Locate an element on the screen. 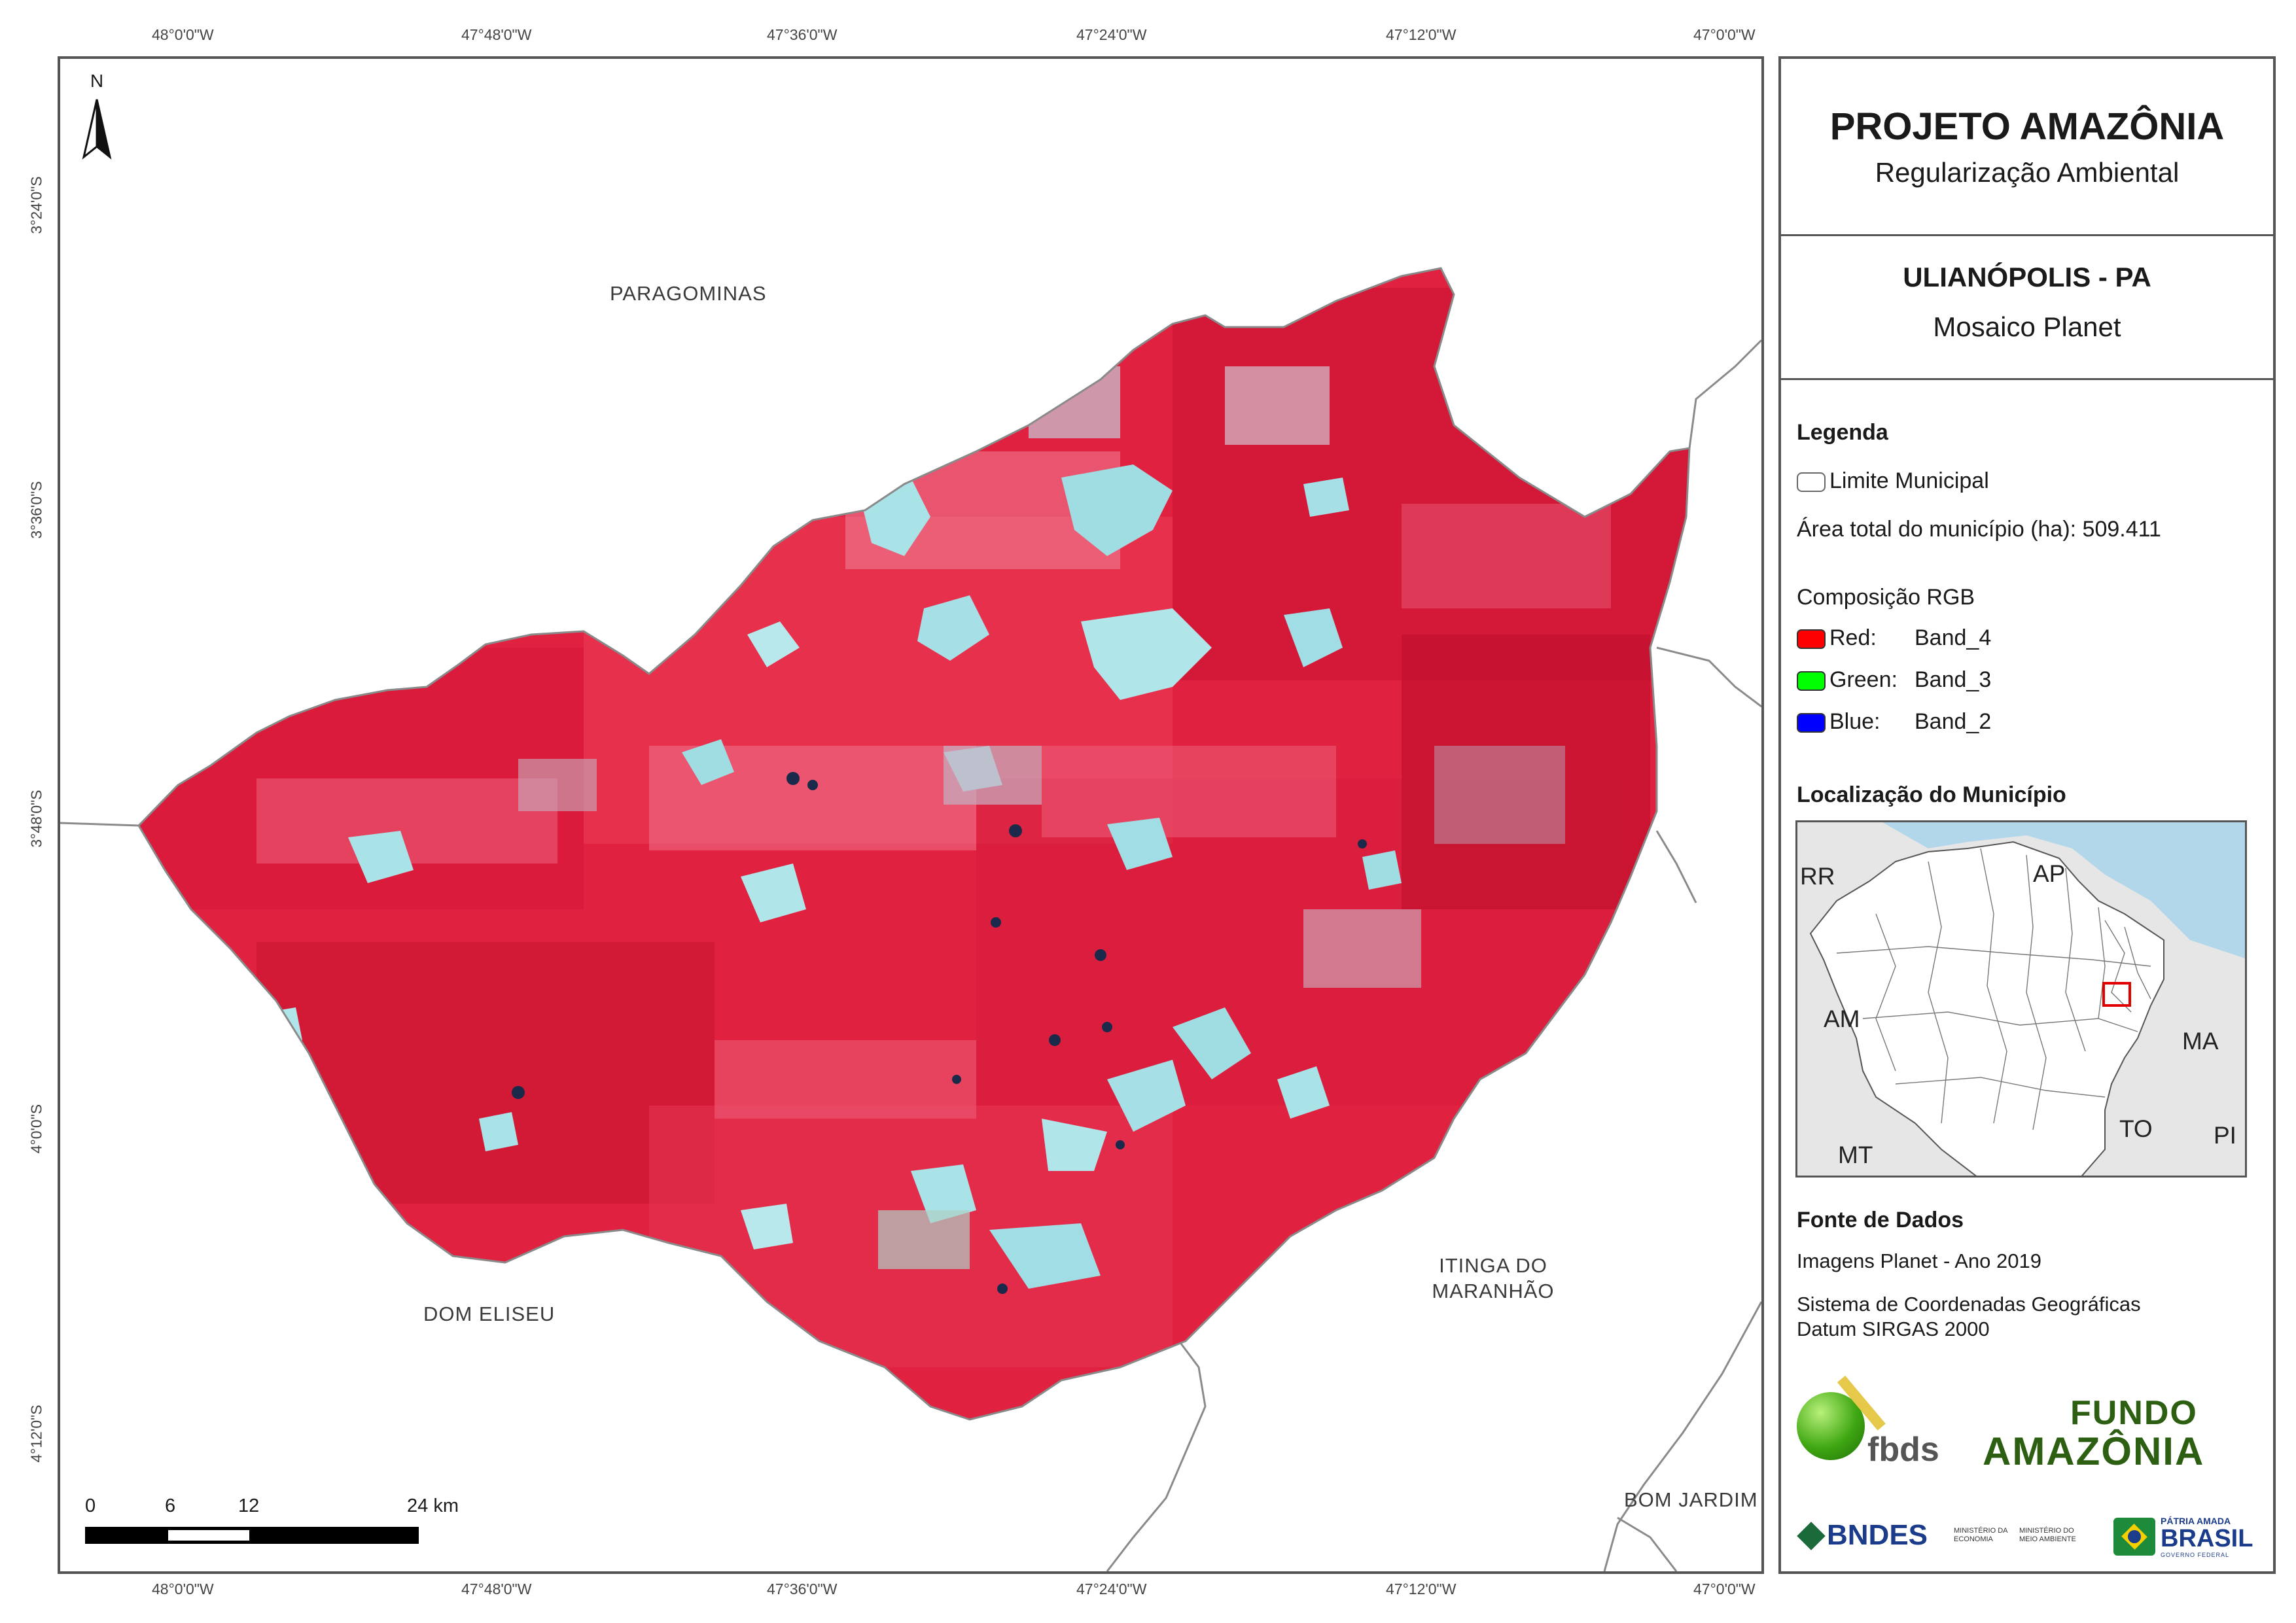  green-channel-label: Green: is located at coordinates (1864, 679).